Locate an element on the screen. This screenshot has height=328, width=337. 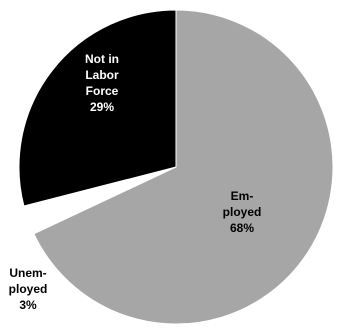
slice-label-1-line-0: Unem- is located at coordinates (27, 273).